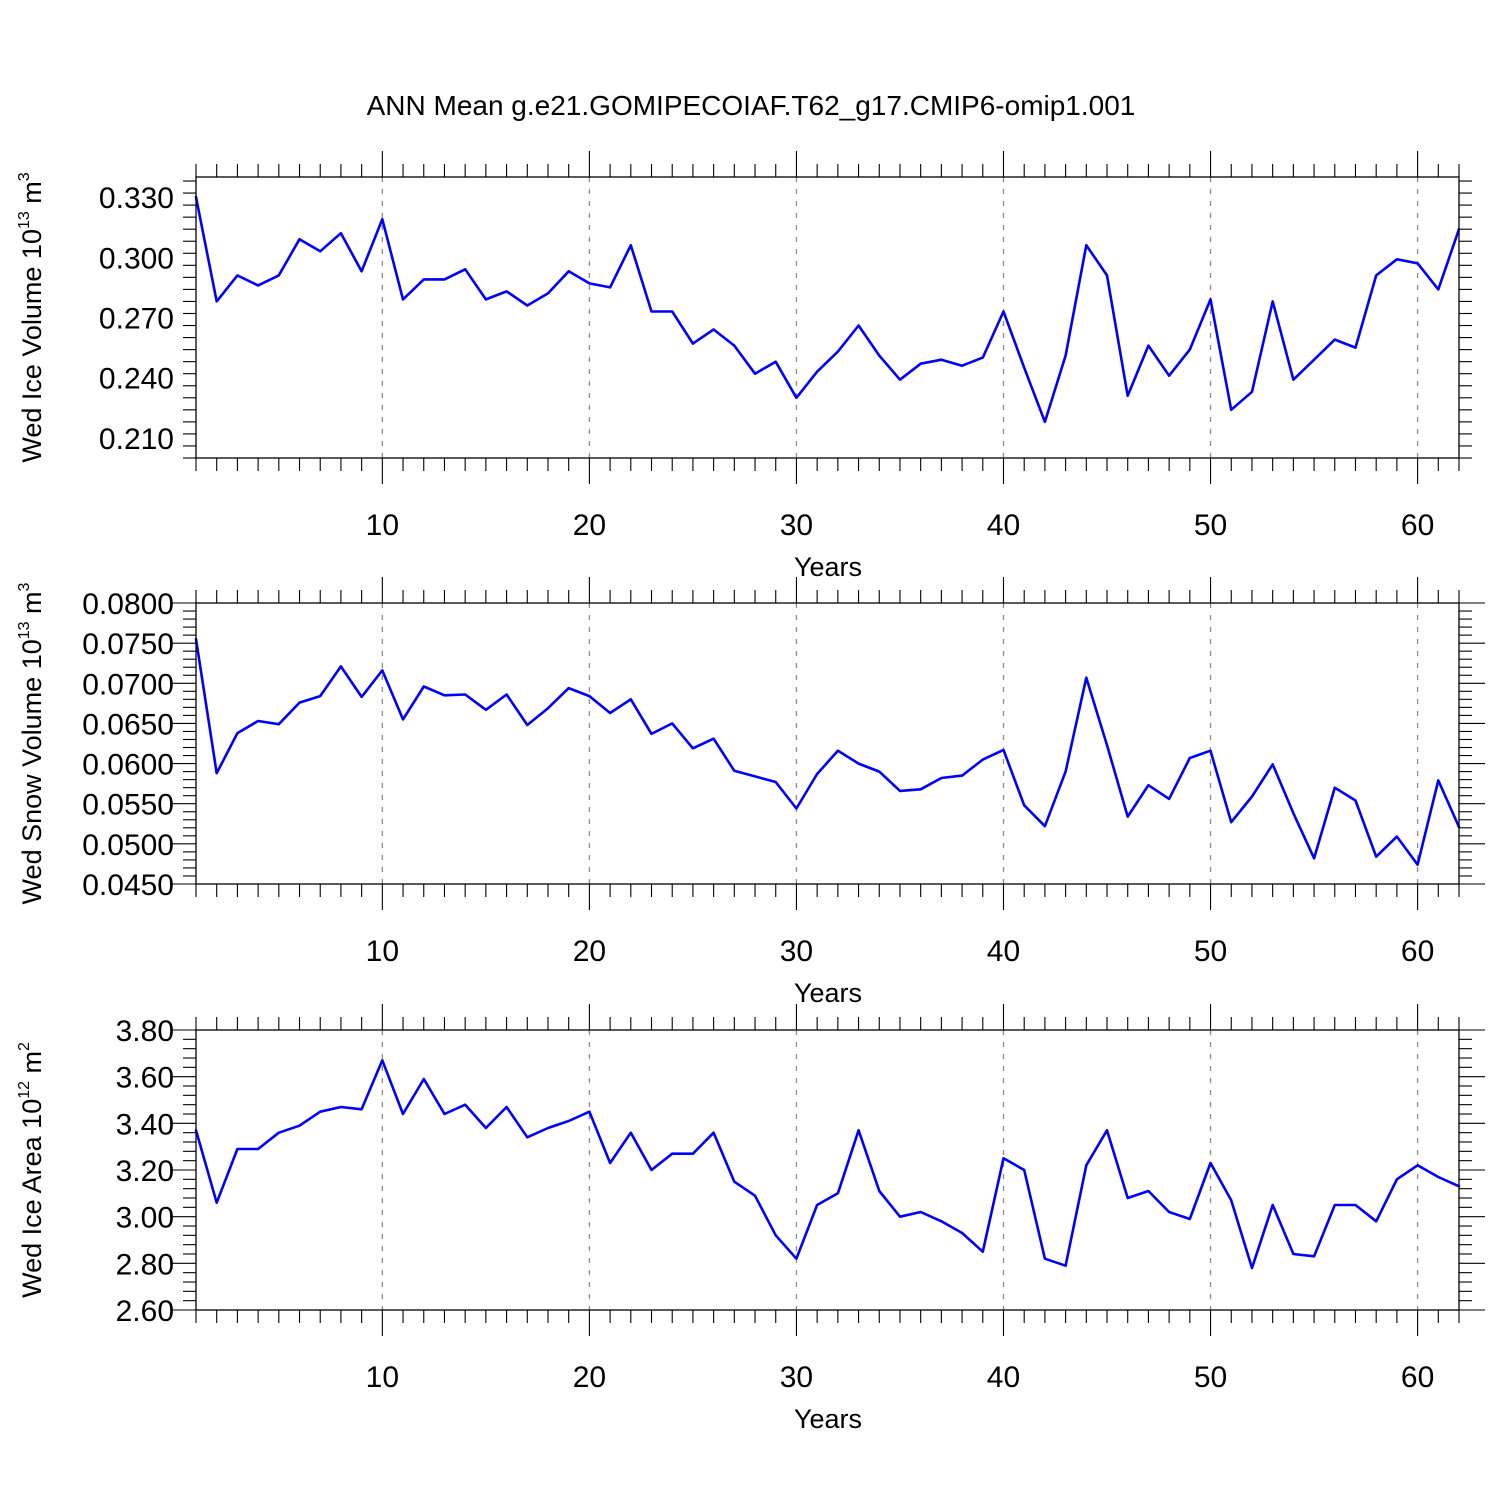 The image size is (1500, 1500). What do you see at coordinates (128, 604) in the screenshot?
I see `snow-volume-ytick-label: 0.0800` at bounding box center [128, 604].